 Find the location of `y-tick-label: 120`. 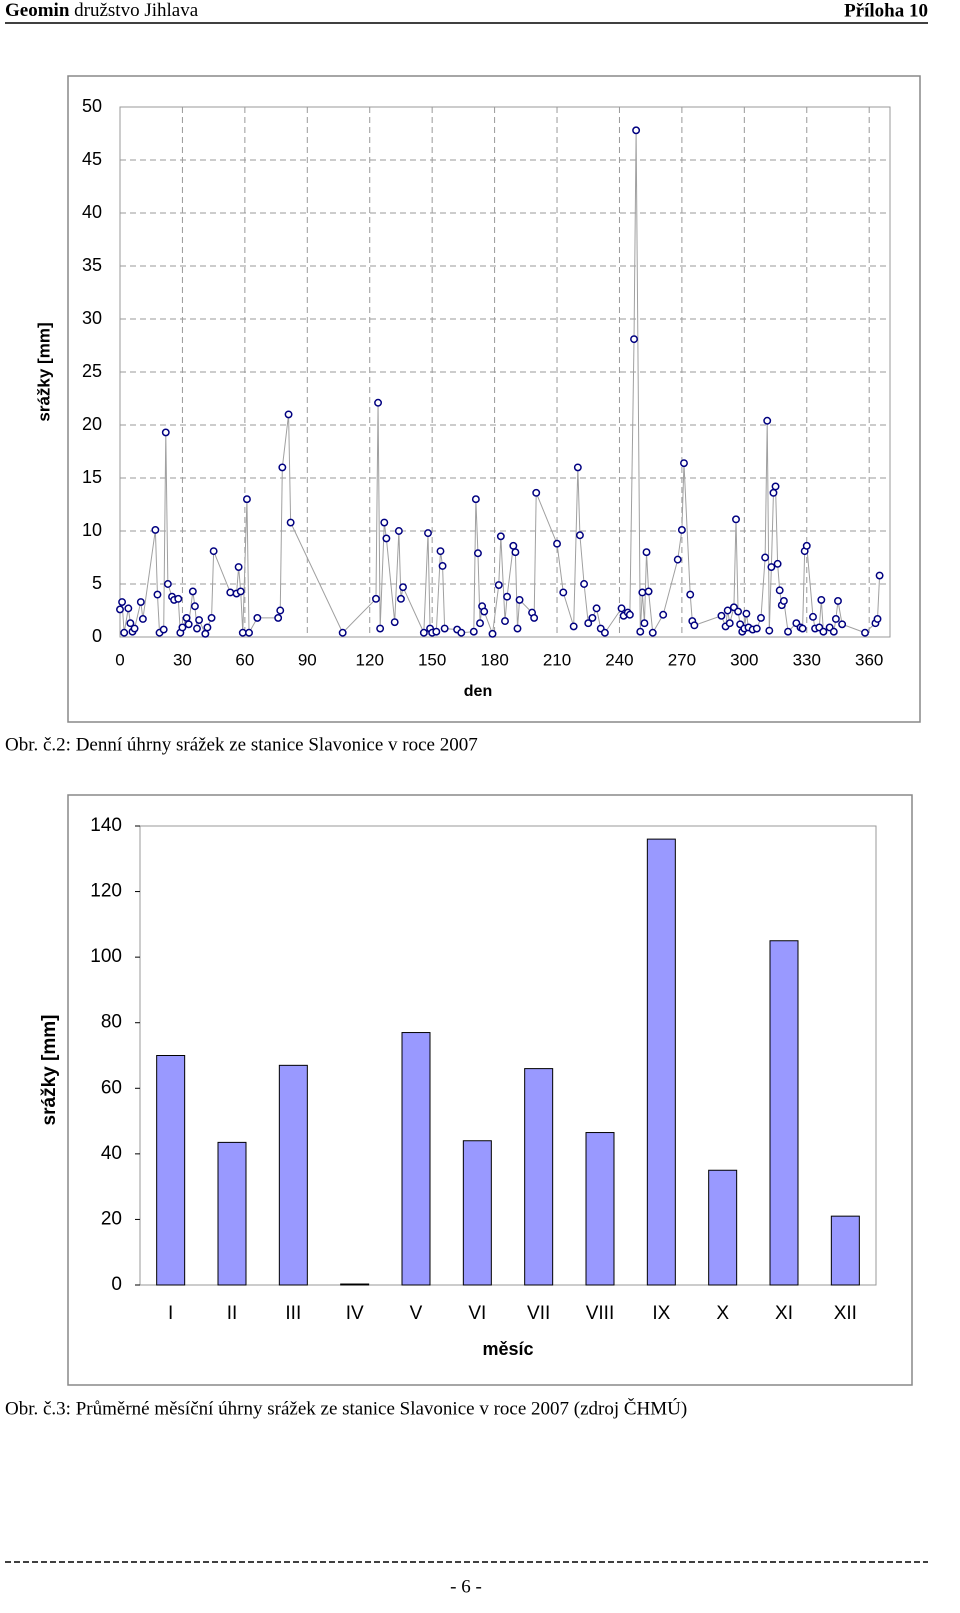

y-tick-label: 120 is located at coordinates (106, 891).